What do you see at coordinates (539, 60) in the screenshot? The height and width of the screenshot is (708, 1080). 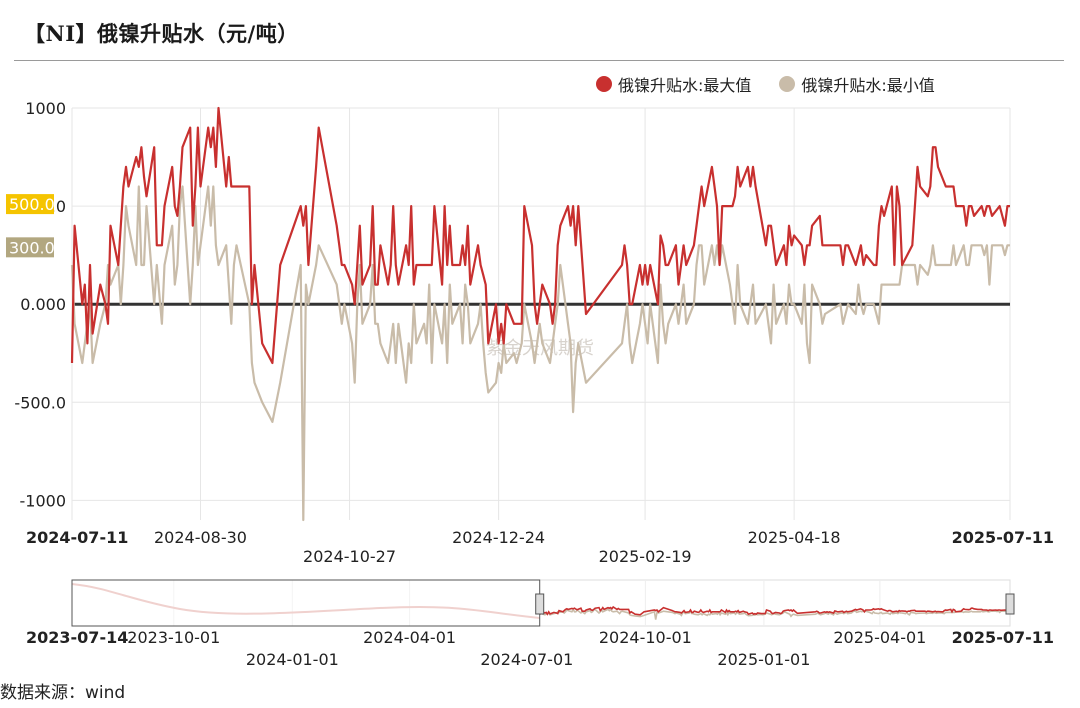 I see `title-divider` at bounding box center [539, 60].